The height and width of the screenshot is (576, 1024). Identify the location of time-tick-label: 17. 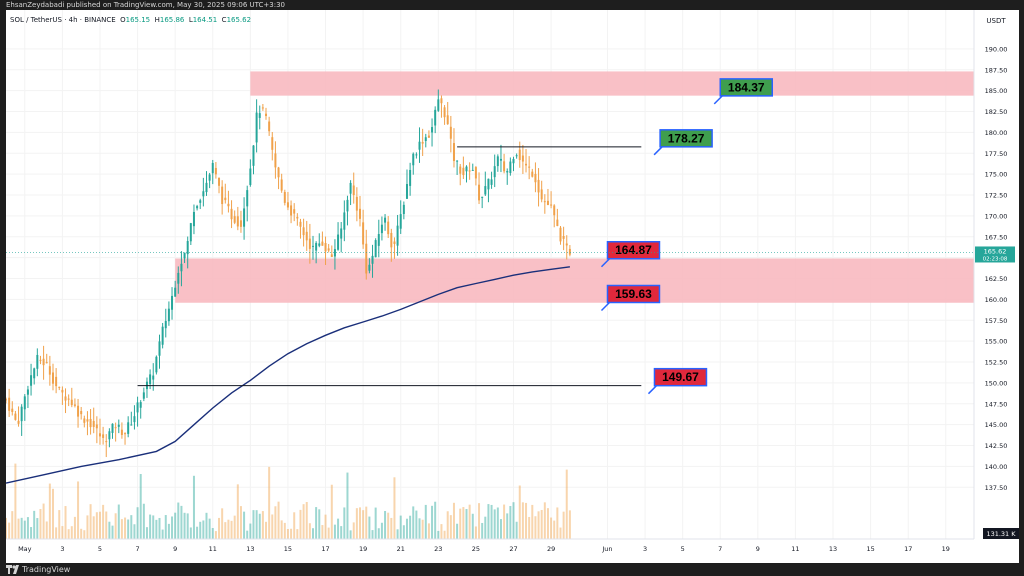
(325, 549).